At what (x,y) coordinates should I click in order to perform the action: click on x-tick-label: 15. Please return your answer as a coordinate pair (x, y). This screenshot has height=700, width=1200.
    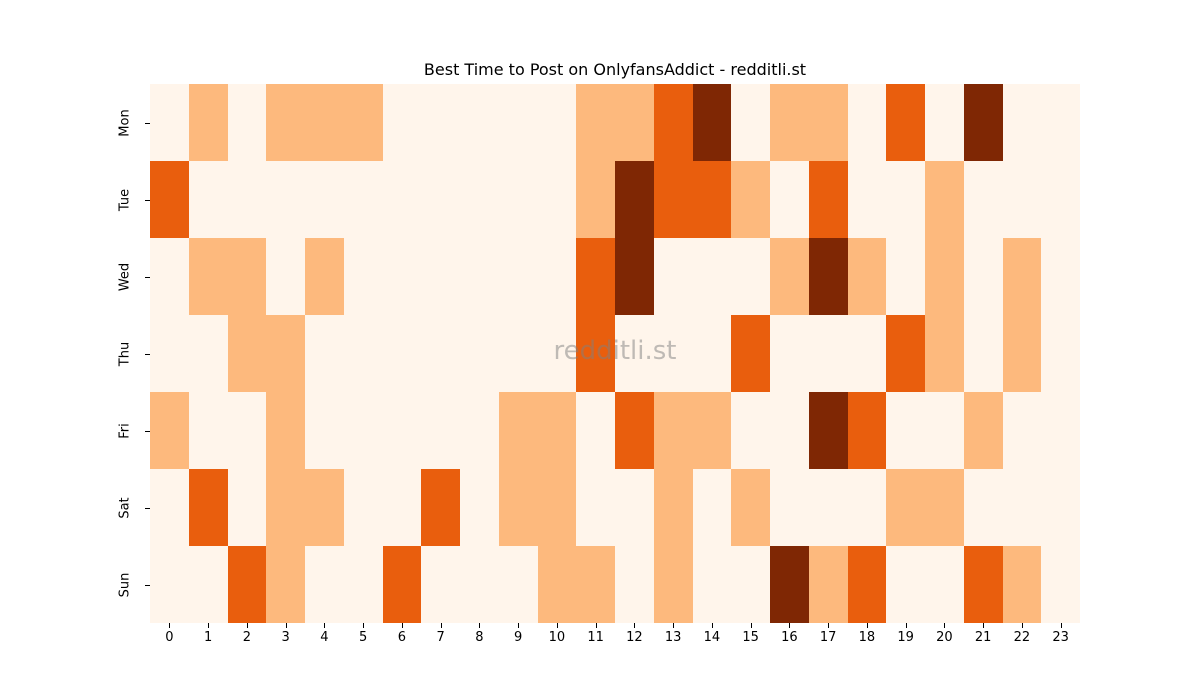
    Looking at the image, I should click on (750, 637).